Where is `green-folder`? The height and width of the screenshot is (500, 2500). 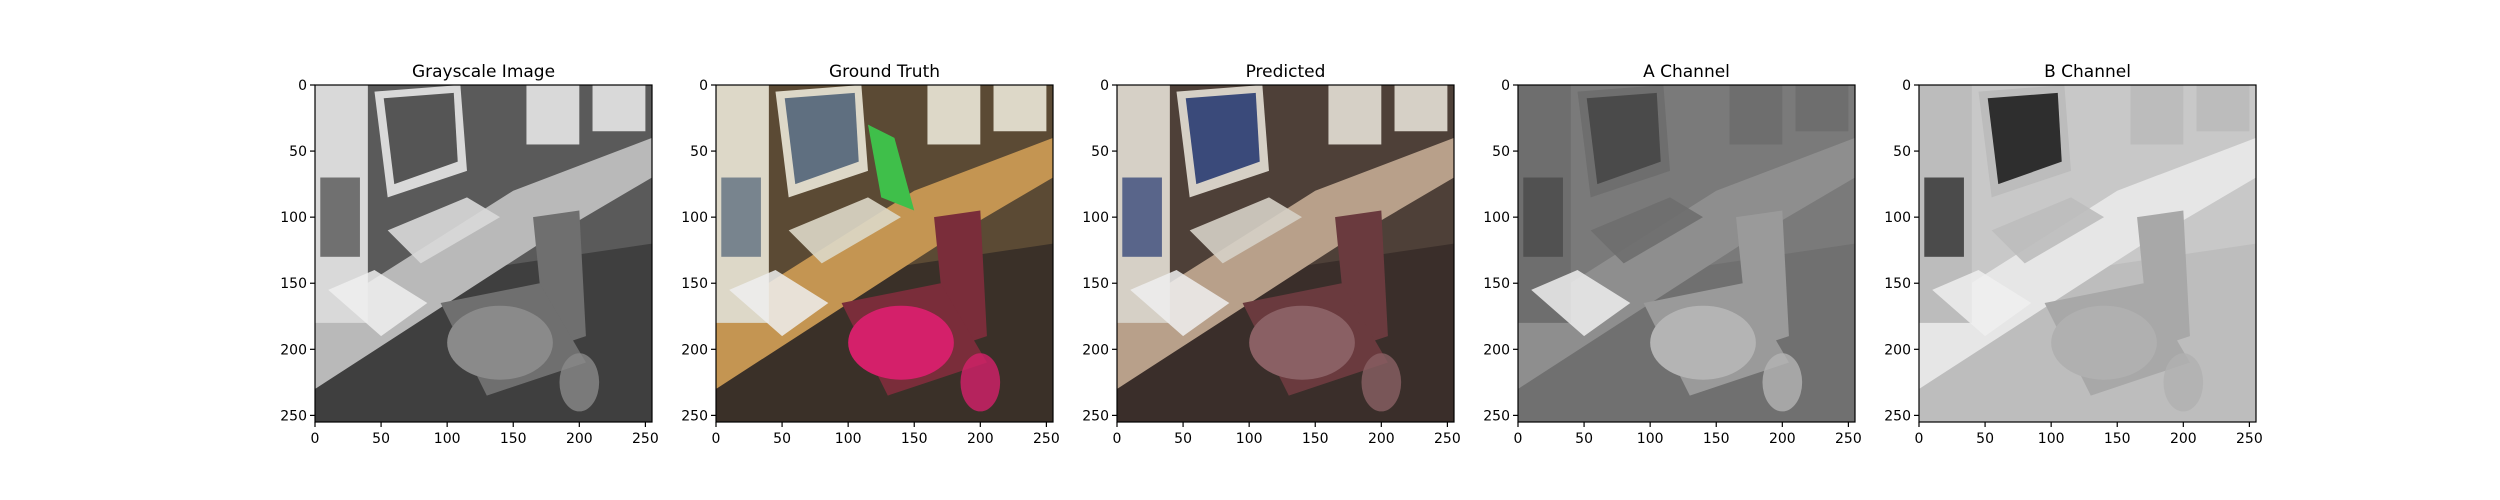
green-folder is located at coordinates (891, 167).